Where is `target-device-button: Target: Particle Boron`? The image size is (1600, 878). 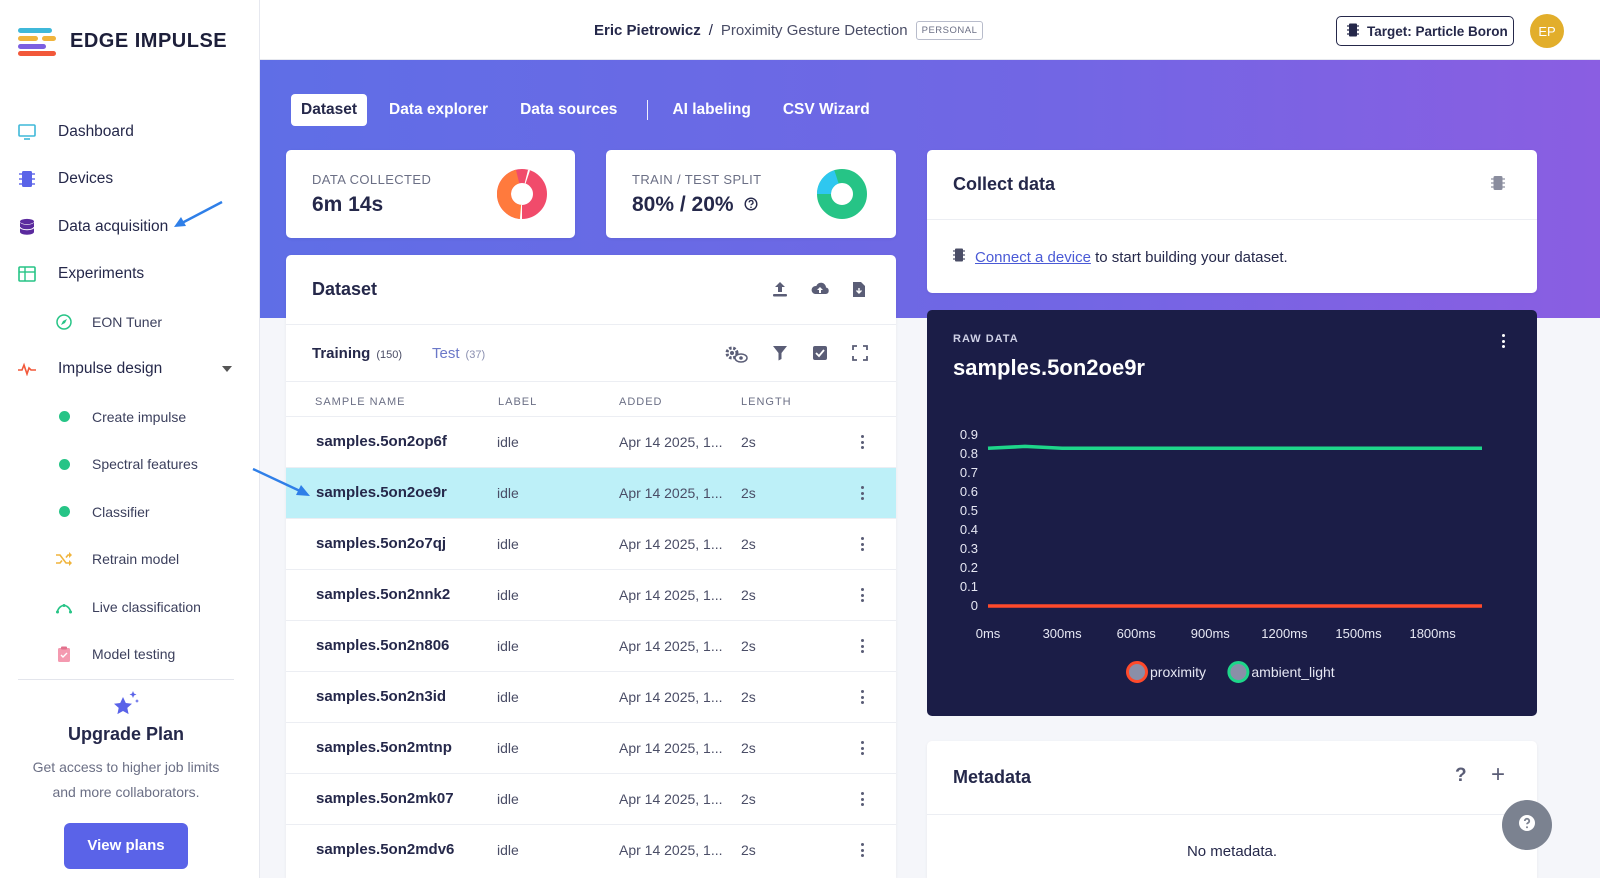
target-device-button: Target: Particle Boron is located at coordinates (1425, 31).